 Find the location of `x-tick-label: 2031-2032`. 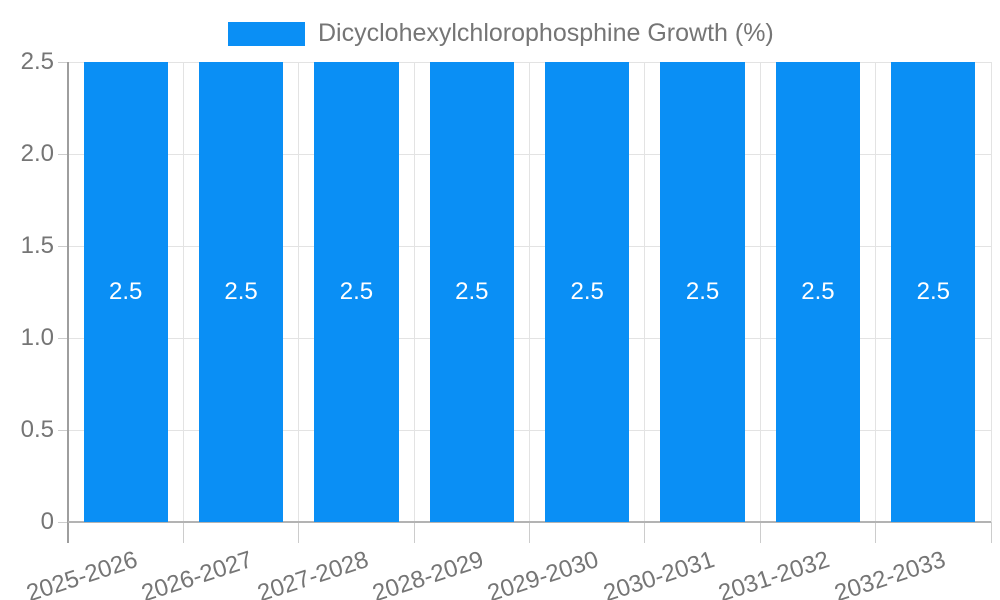

x-tick-label: 2031-2032 is located at coordinates (774, 573).